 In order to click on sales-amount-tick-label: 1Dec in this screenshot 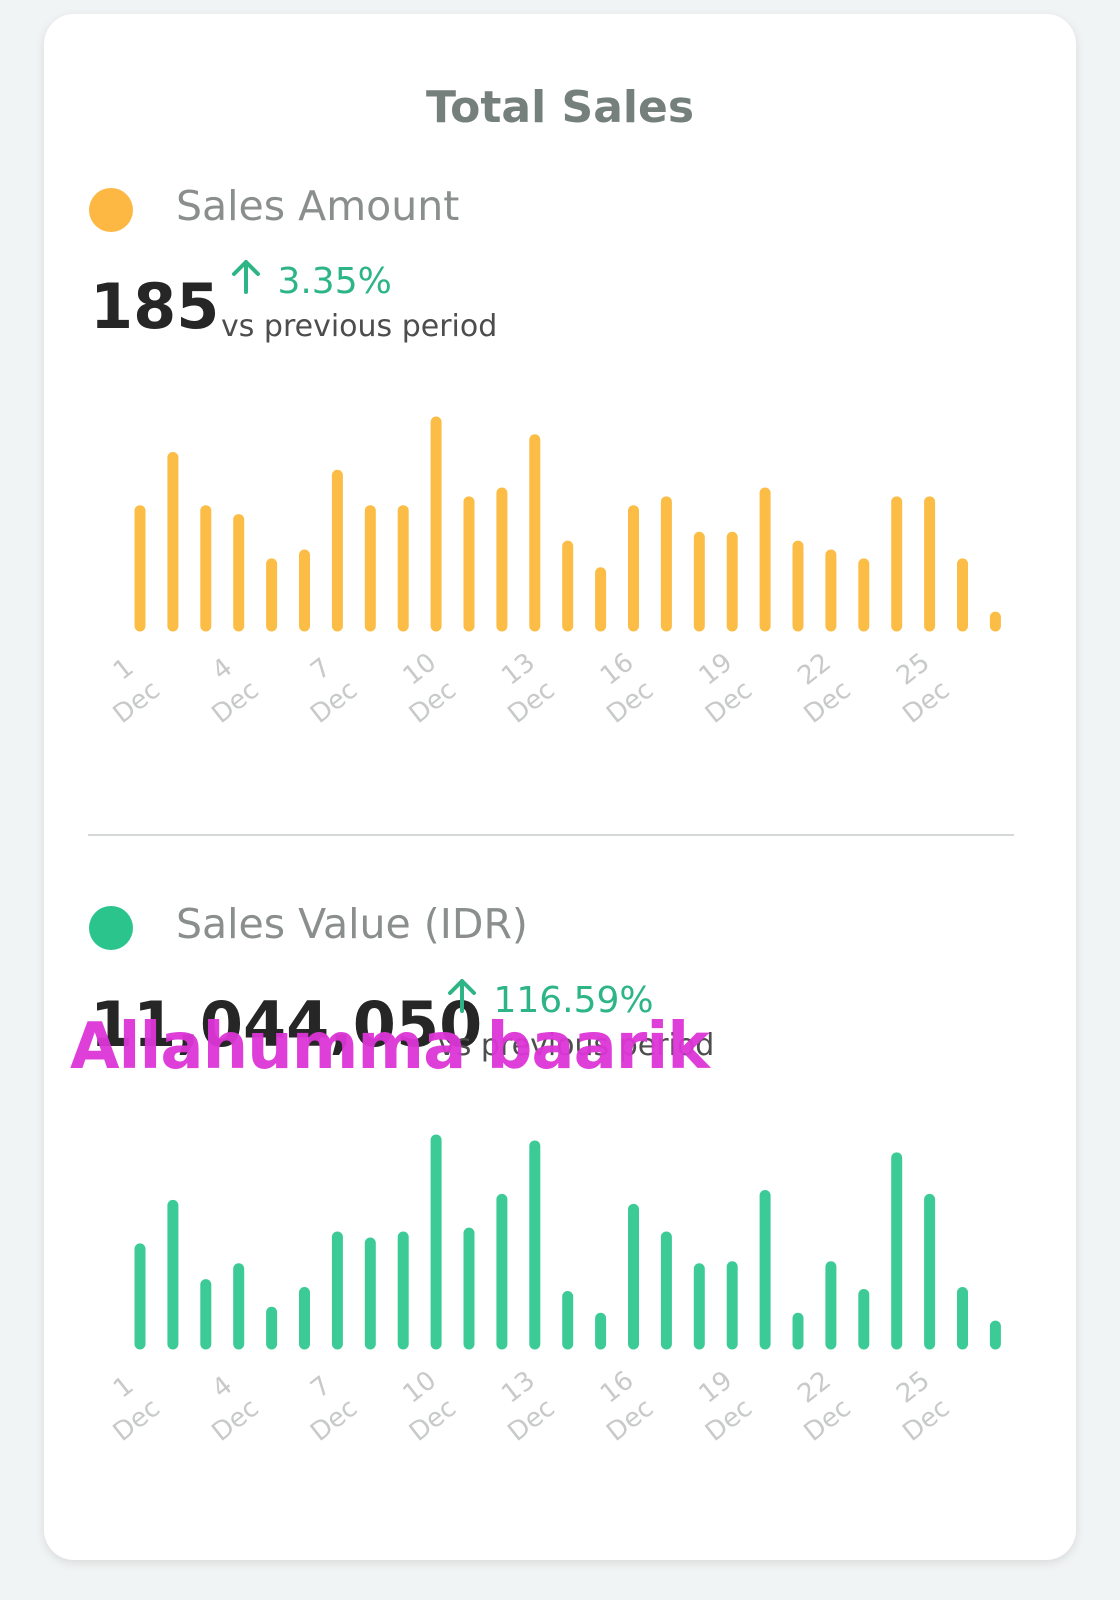, I will do `click(126, 688)`.